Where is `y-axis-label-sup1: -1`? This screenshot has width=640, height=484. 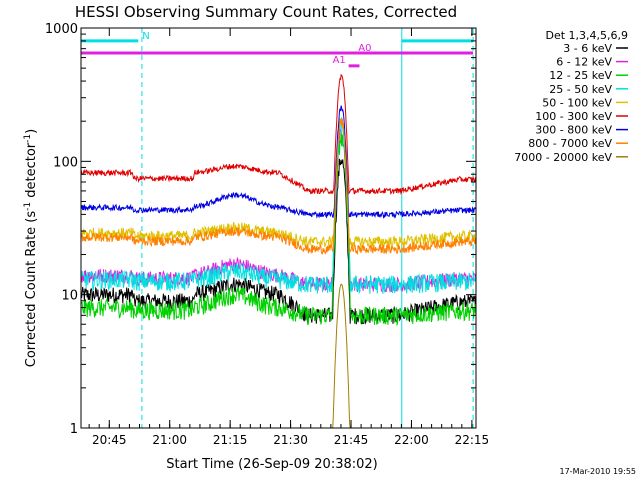 y-axis-label-sup1: -1 is located at coordinates (28, 206).